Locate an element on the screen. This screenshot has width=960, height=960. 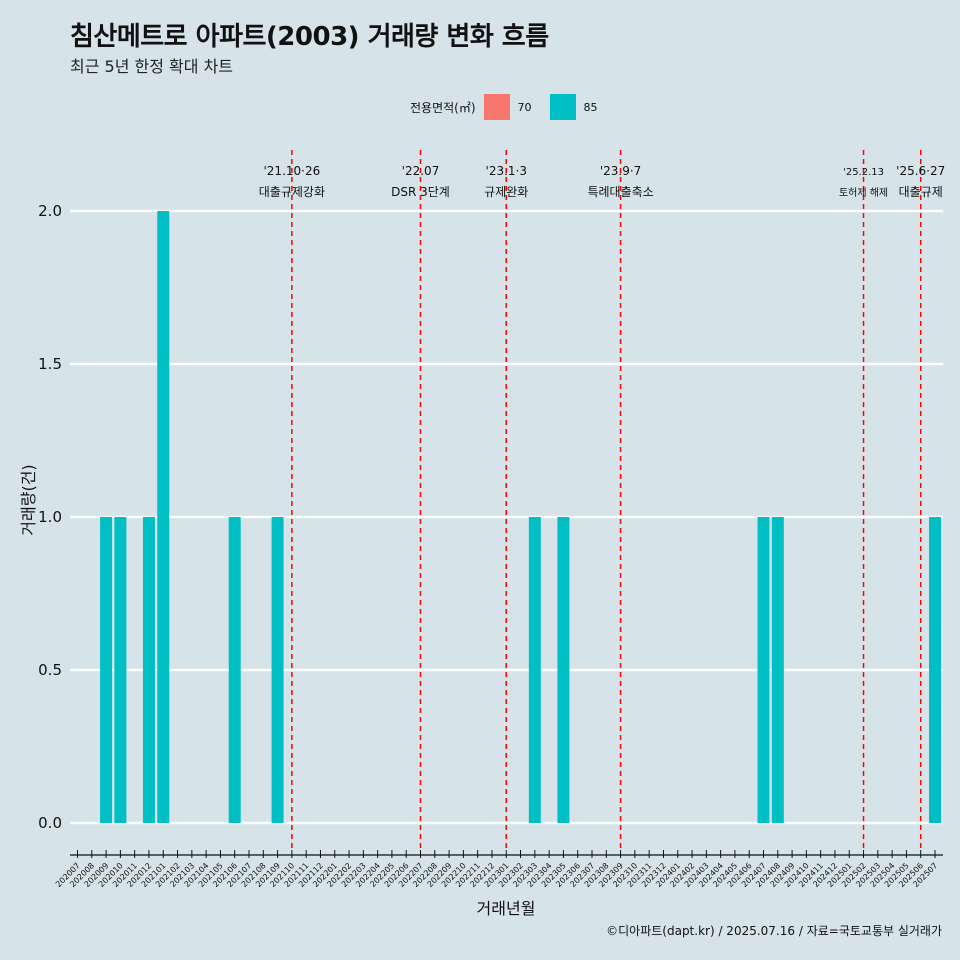
event-desc-label: DSR 3단계 is located at coordinates (420, 192).